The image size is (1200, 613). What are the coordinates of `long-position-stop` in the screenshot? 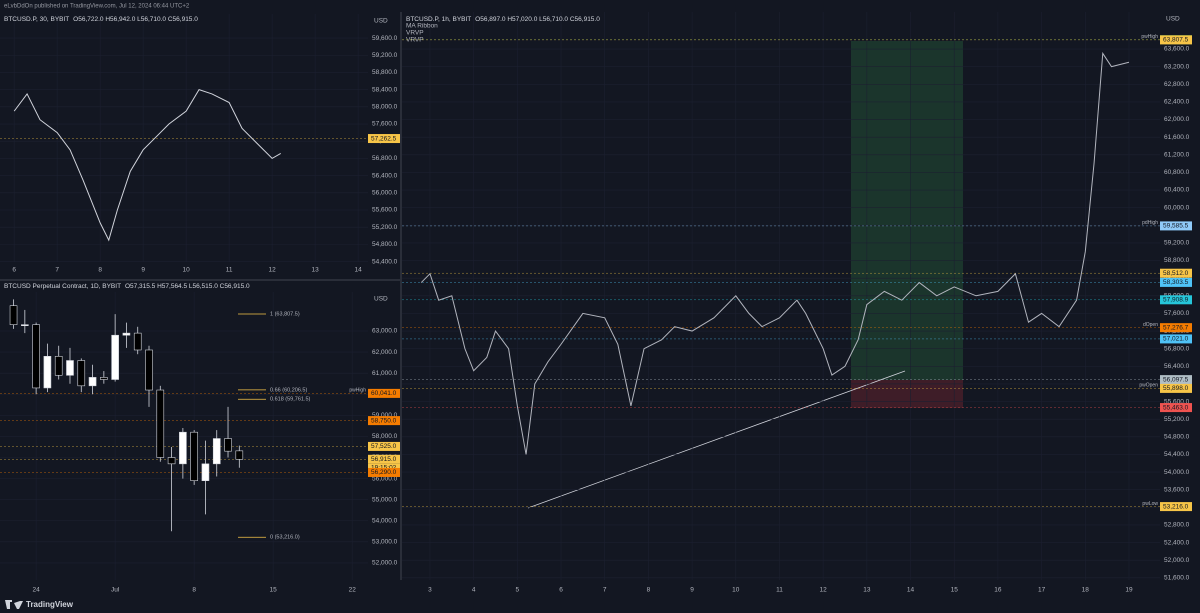 It's located at (907, 394).